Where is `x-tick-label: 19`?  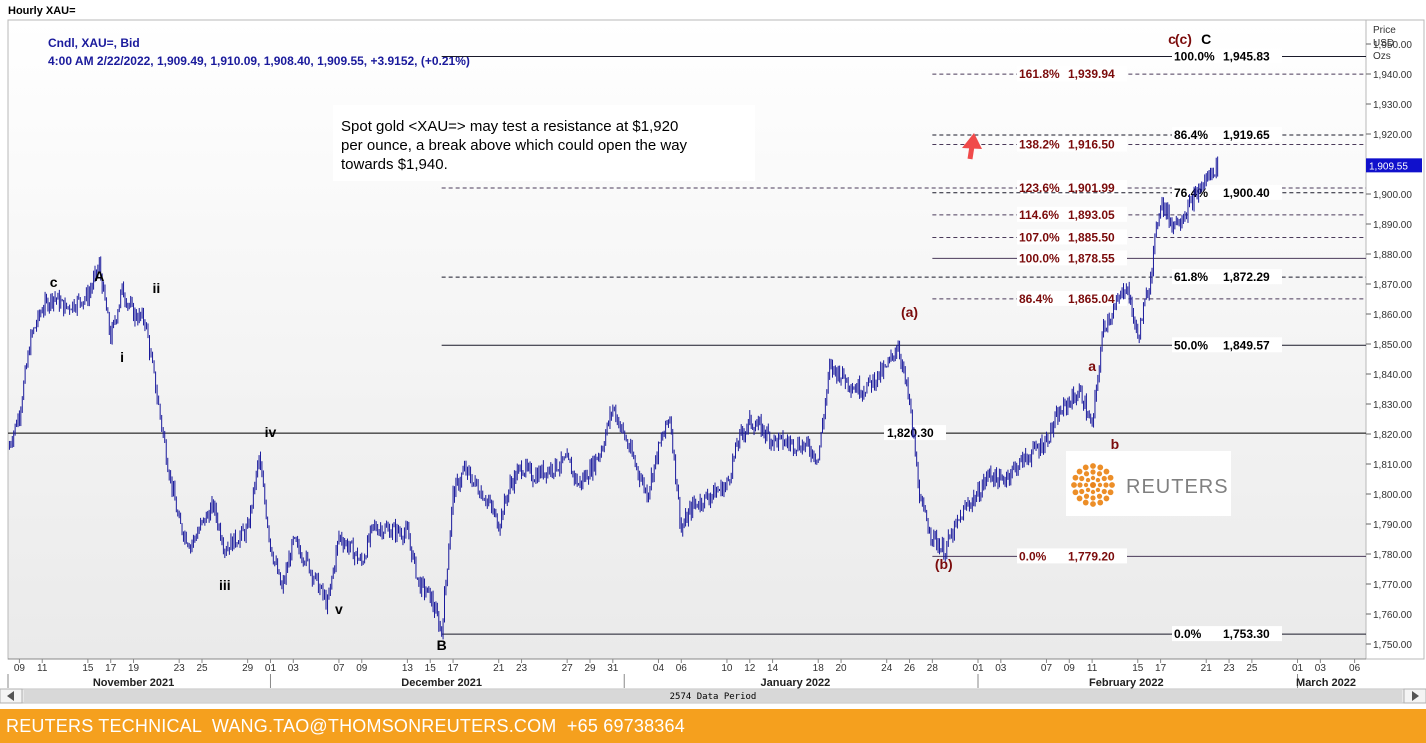
x-tick-label: 19 is located at coordinates (134, 668).